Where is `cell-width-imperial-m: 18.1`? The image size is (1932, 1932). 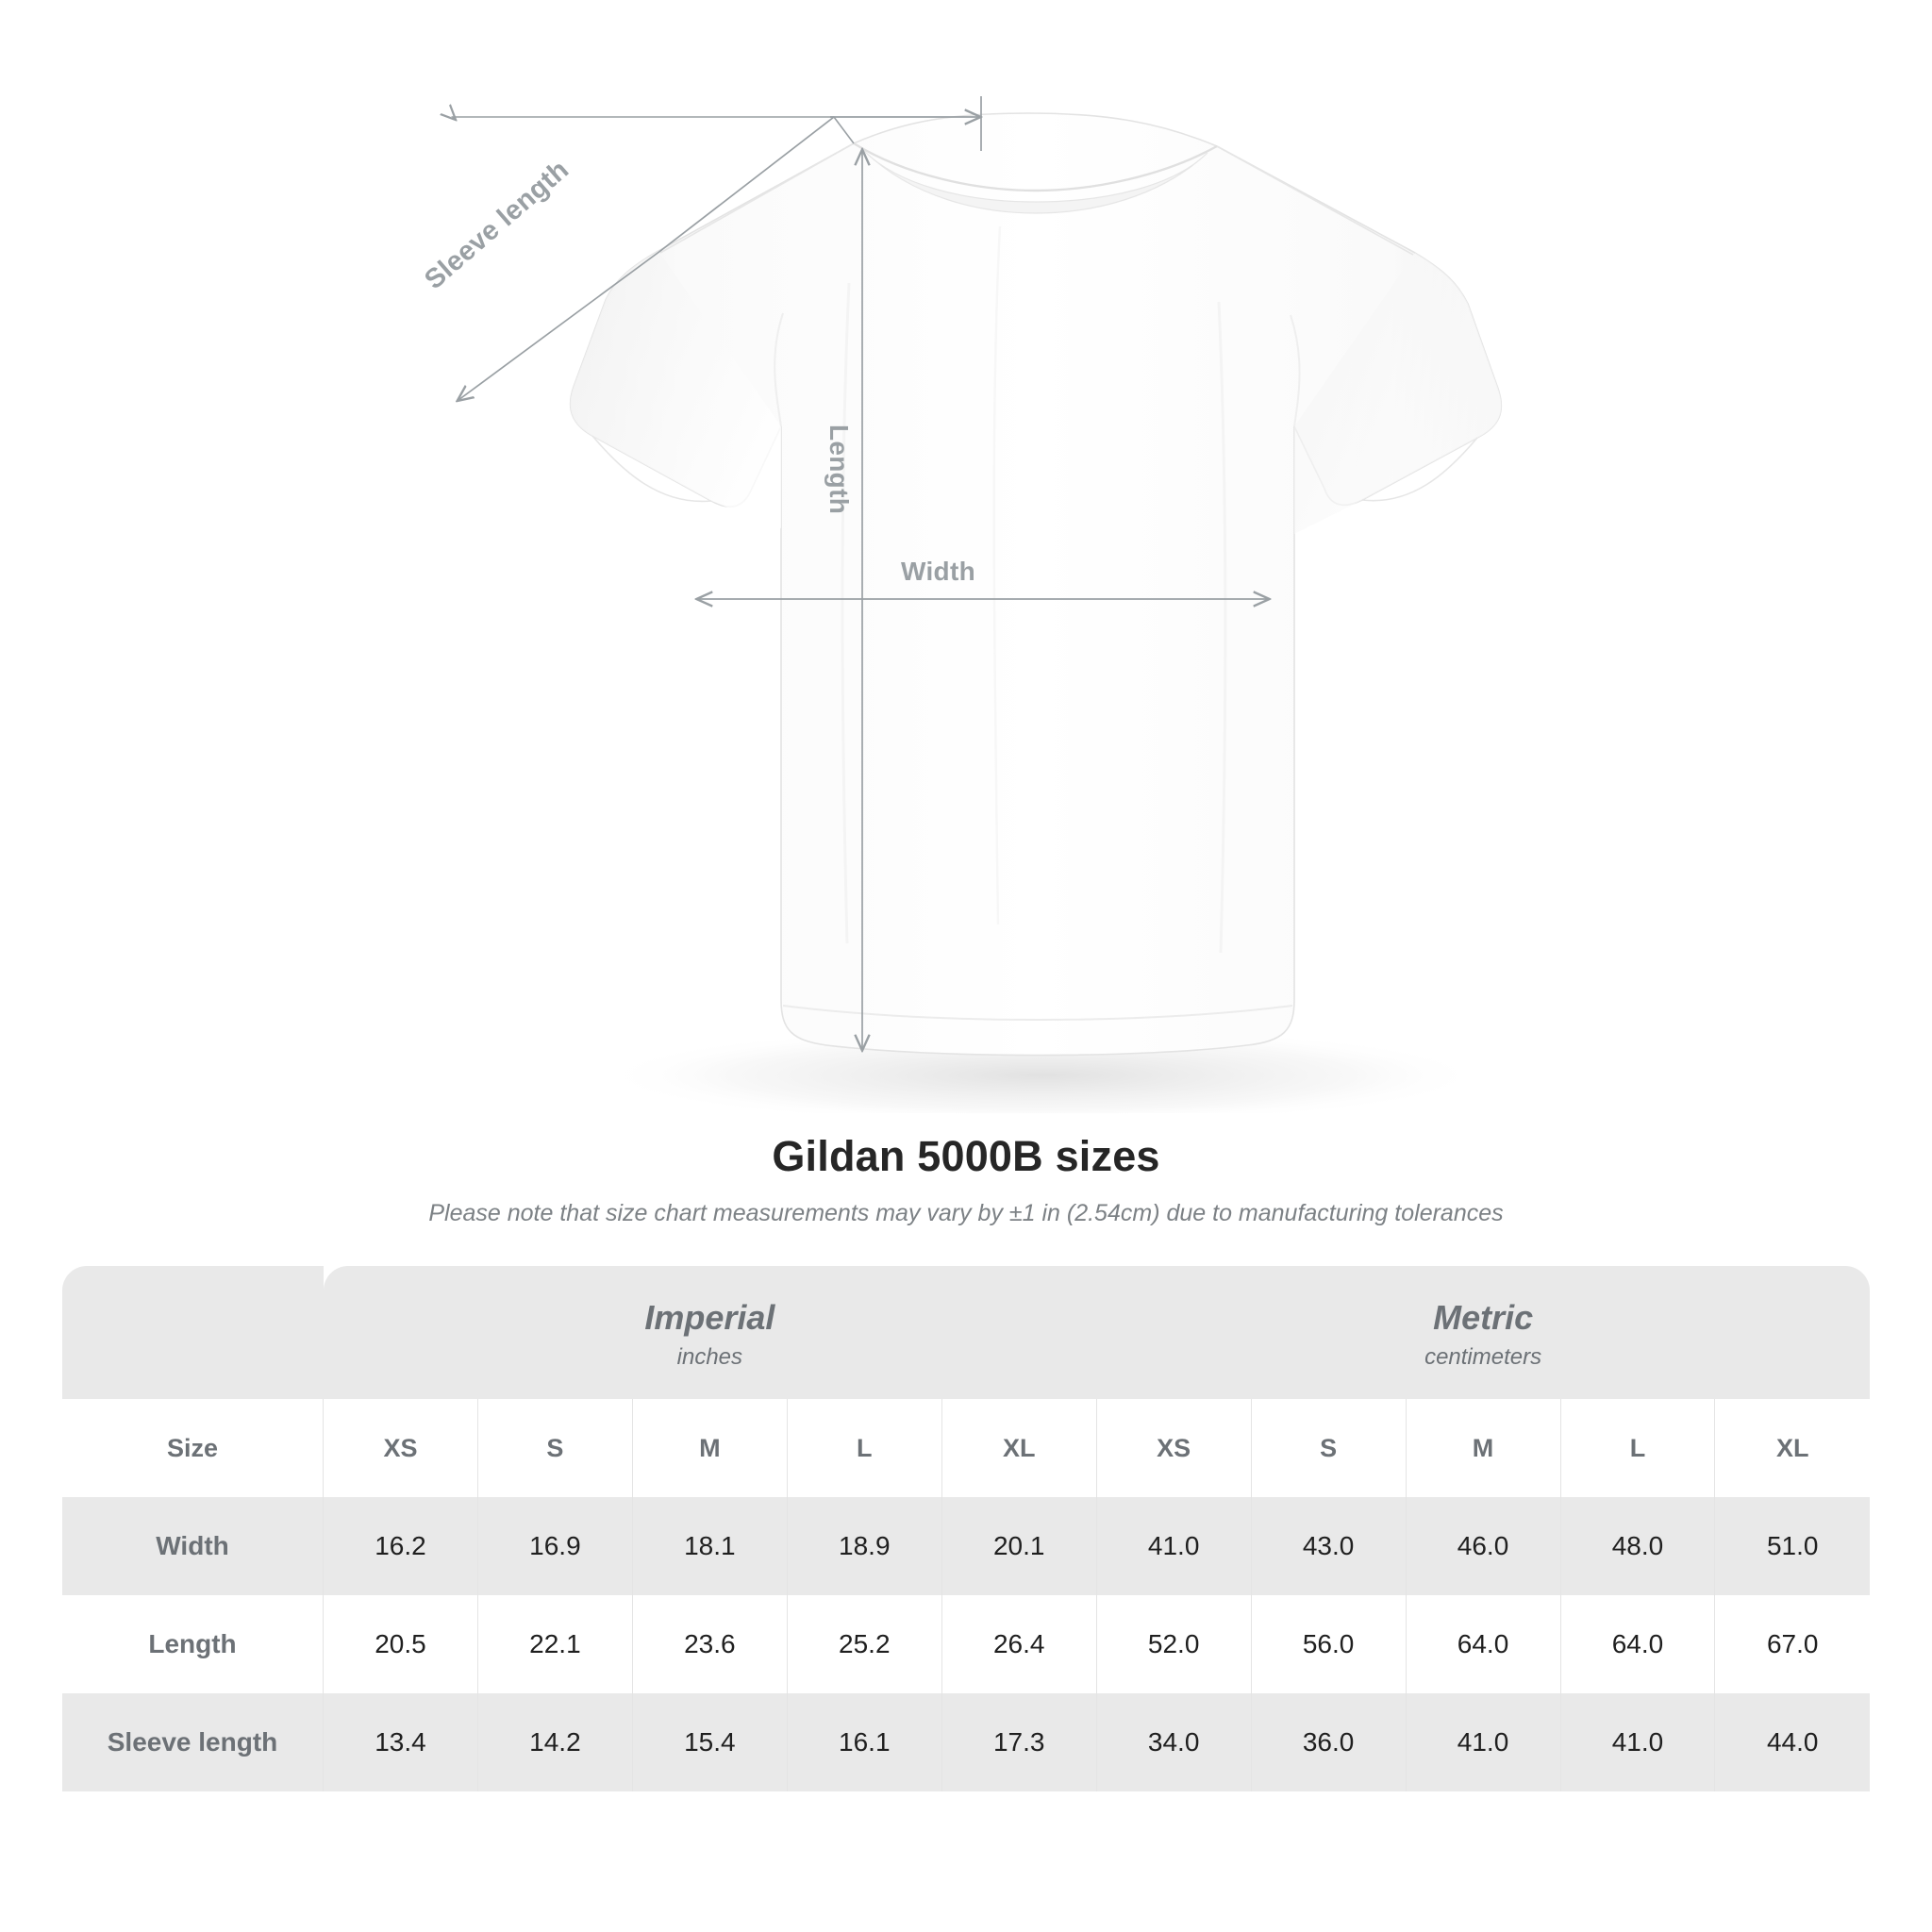
cell-width-imperial-m: 18.1 is located at coordinates (710, 1547).